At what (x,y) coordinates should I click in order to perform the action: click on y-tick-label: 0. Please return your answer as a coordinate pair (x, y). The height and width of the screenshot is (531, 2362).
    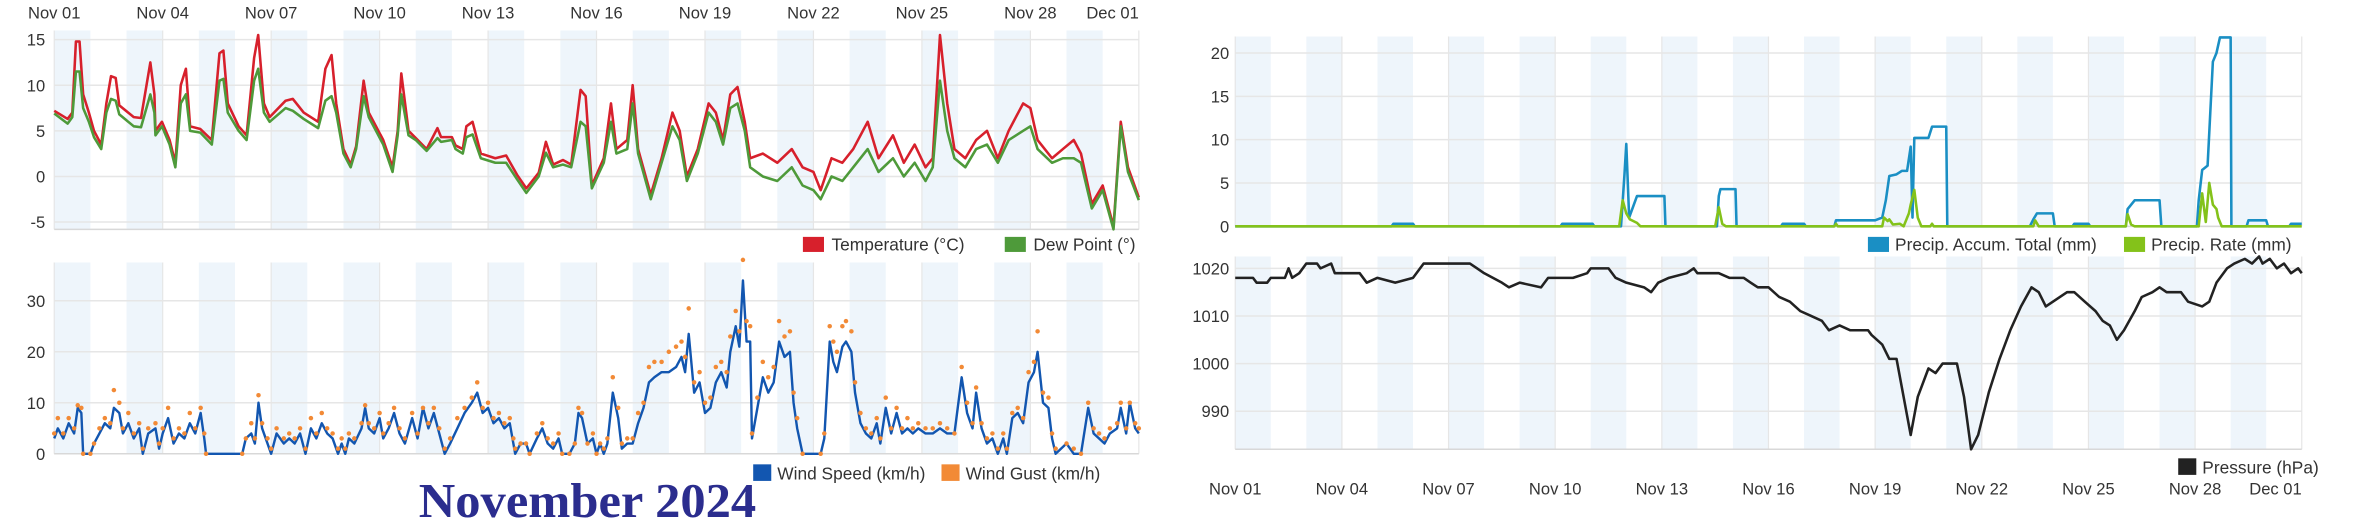
    Looking at the image, I should click on (40, 454).